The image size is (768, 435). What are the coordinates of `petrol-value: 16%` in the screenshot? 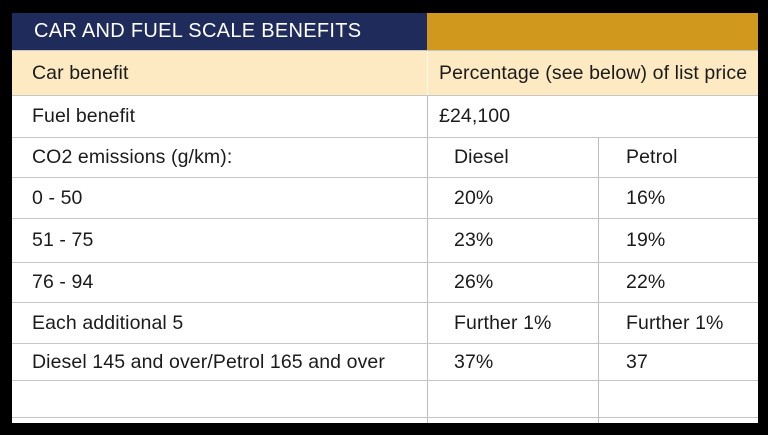 It's located at (678, 198).